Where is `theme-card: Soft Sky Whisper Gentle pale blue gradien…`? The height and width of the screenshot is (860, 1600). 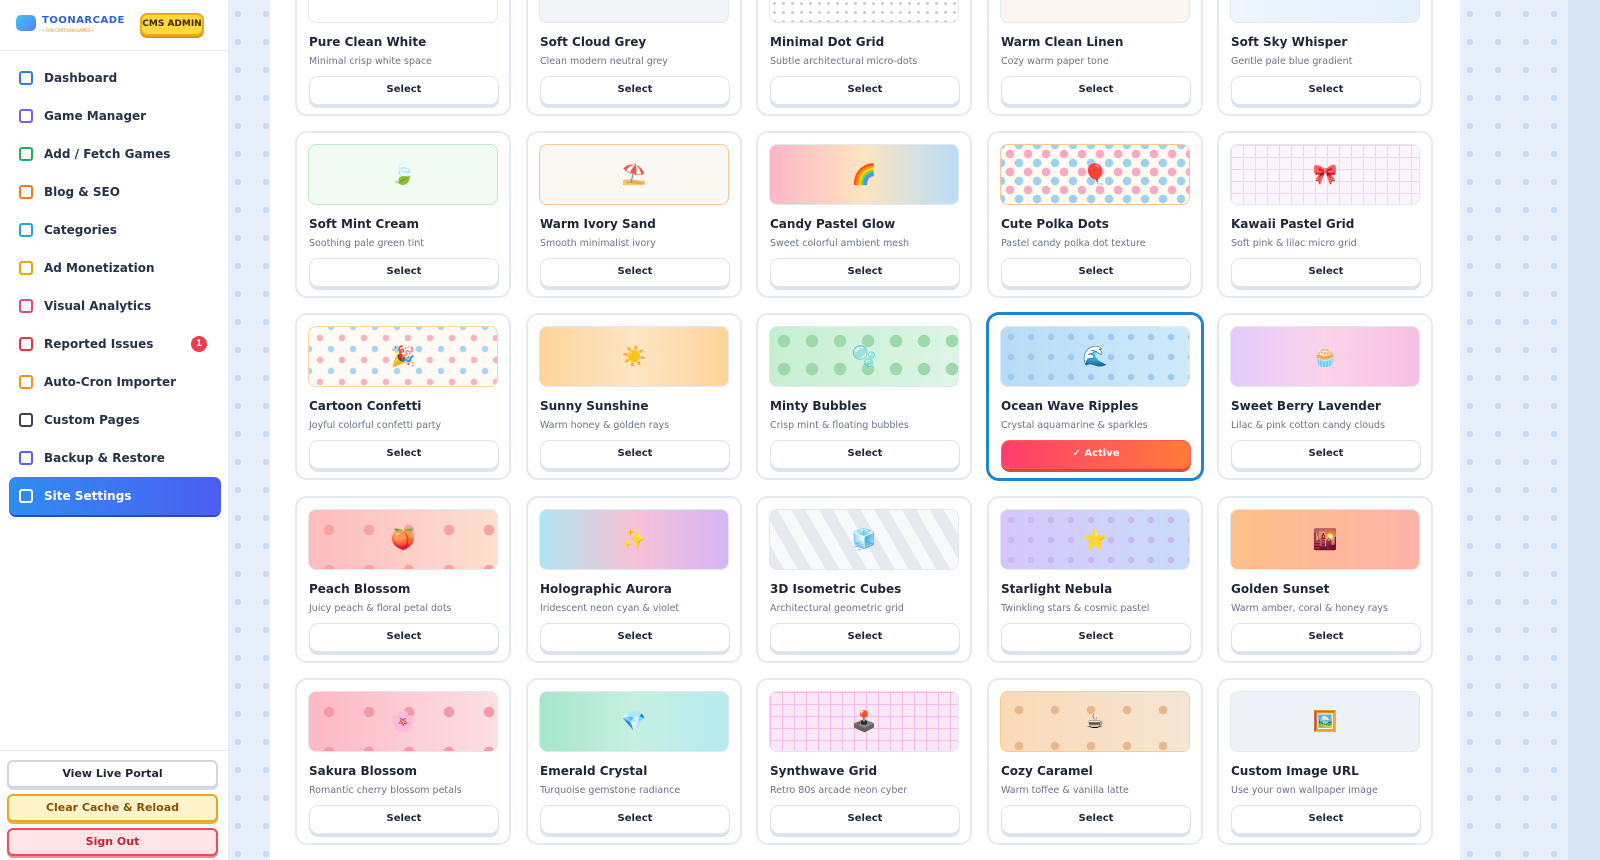
theme-card: Soft Sky Whisper Gentle pale blue gradien… is located at coordinates (1325, 58).